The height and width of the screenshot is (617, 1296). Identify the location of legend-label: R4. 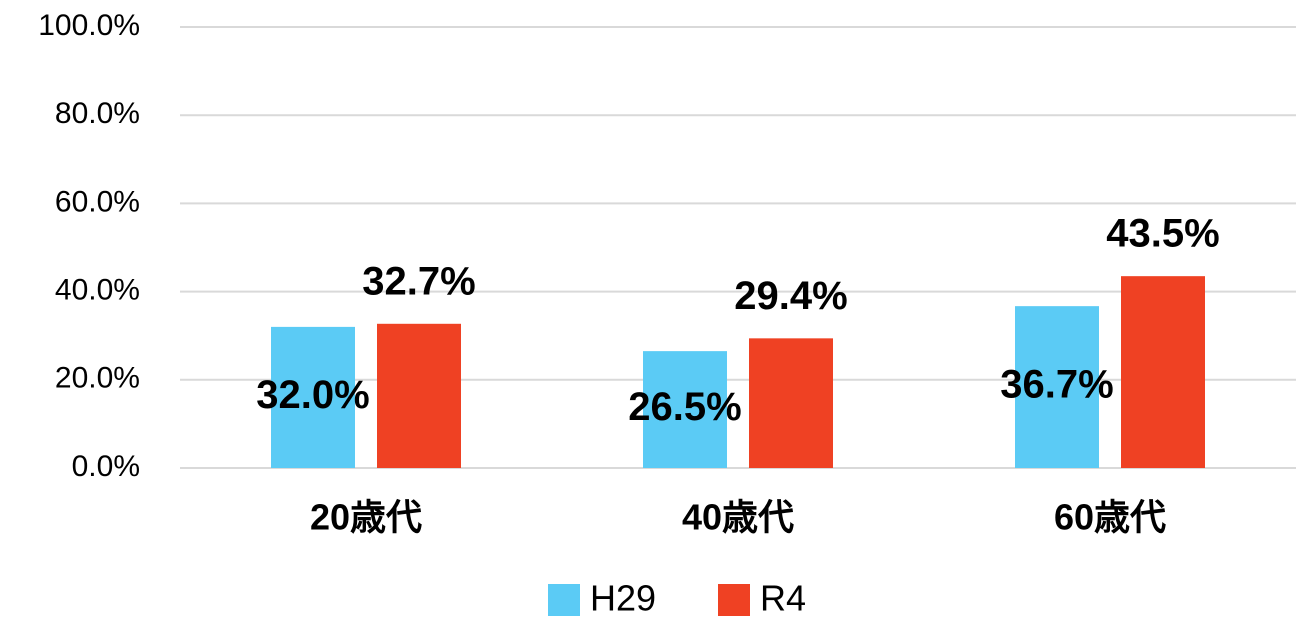
(783, 597).